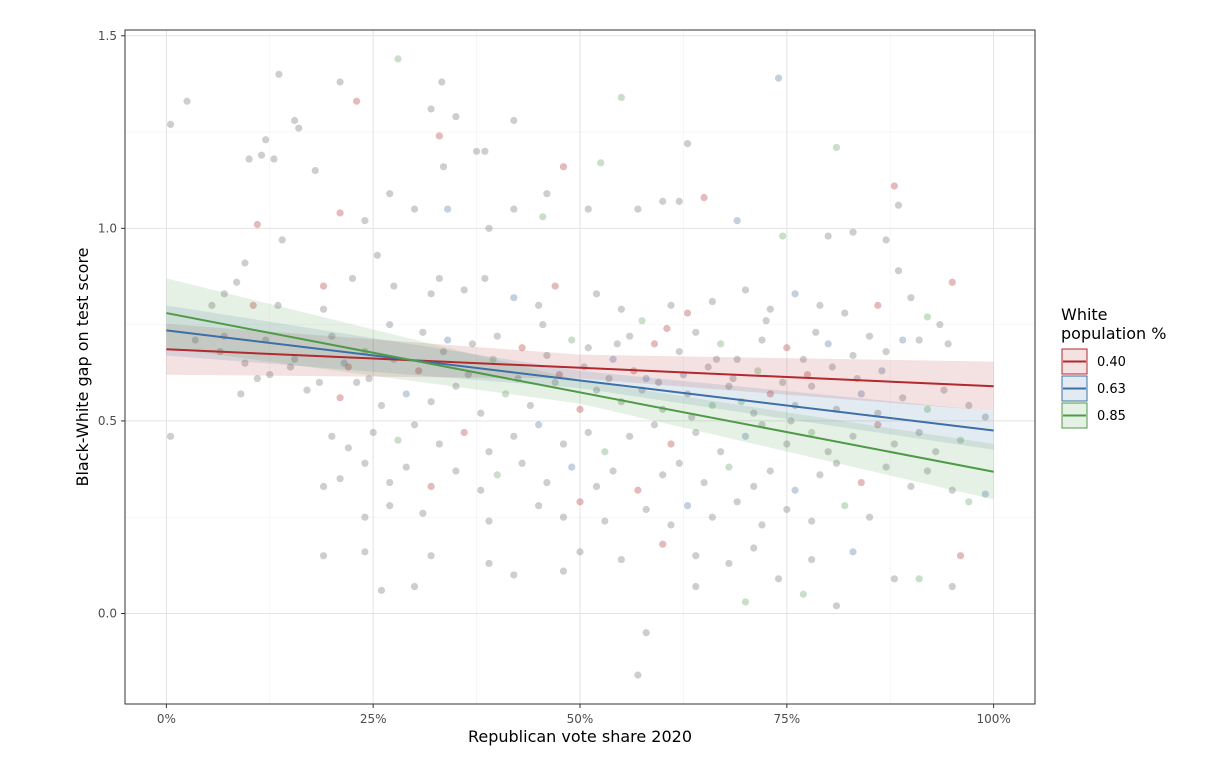  I want to click on x-axis-title: Republican vote share 2020, so click(580, 736).